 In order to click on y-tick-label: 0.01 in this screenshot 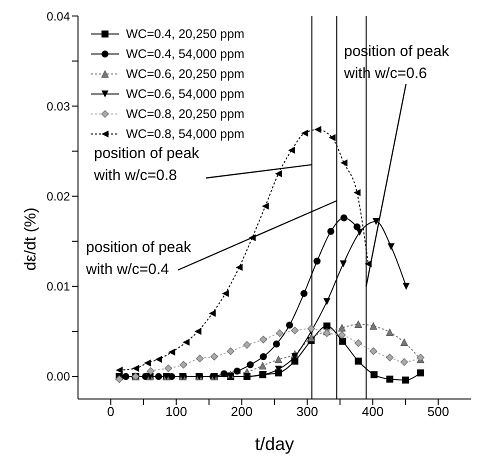, I will do `click(58, 287)`.